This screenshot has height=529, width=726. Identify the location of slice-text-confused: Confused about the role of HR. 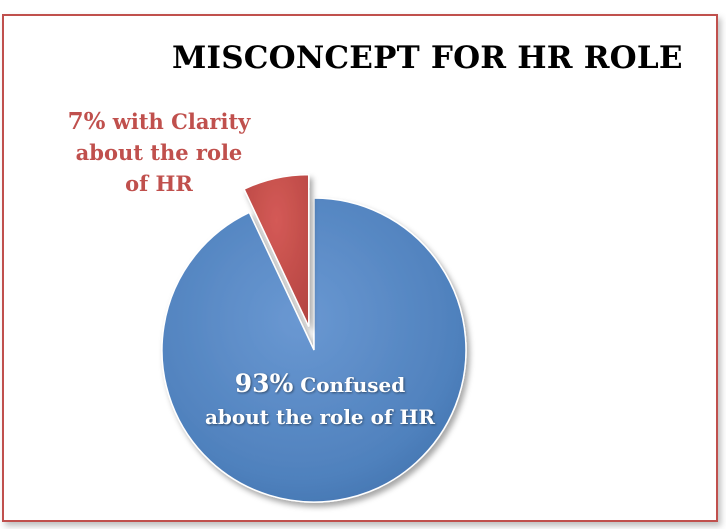
(320, 401).